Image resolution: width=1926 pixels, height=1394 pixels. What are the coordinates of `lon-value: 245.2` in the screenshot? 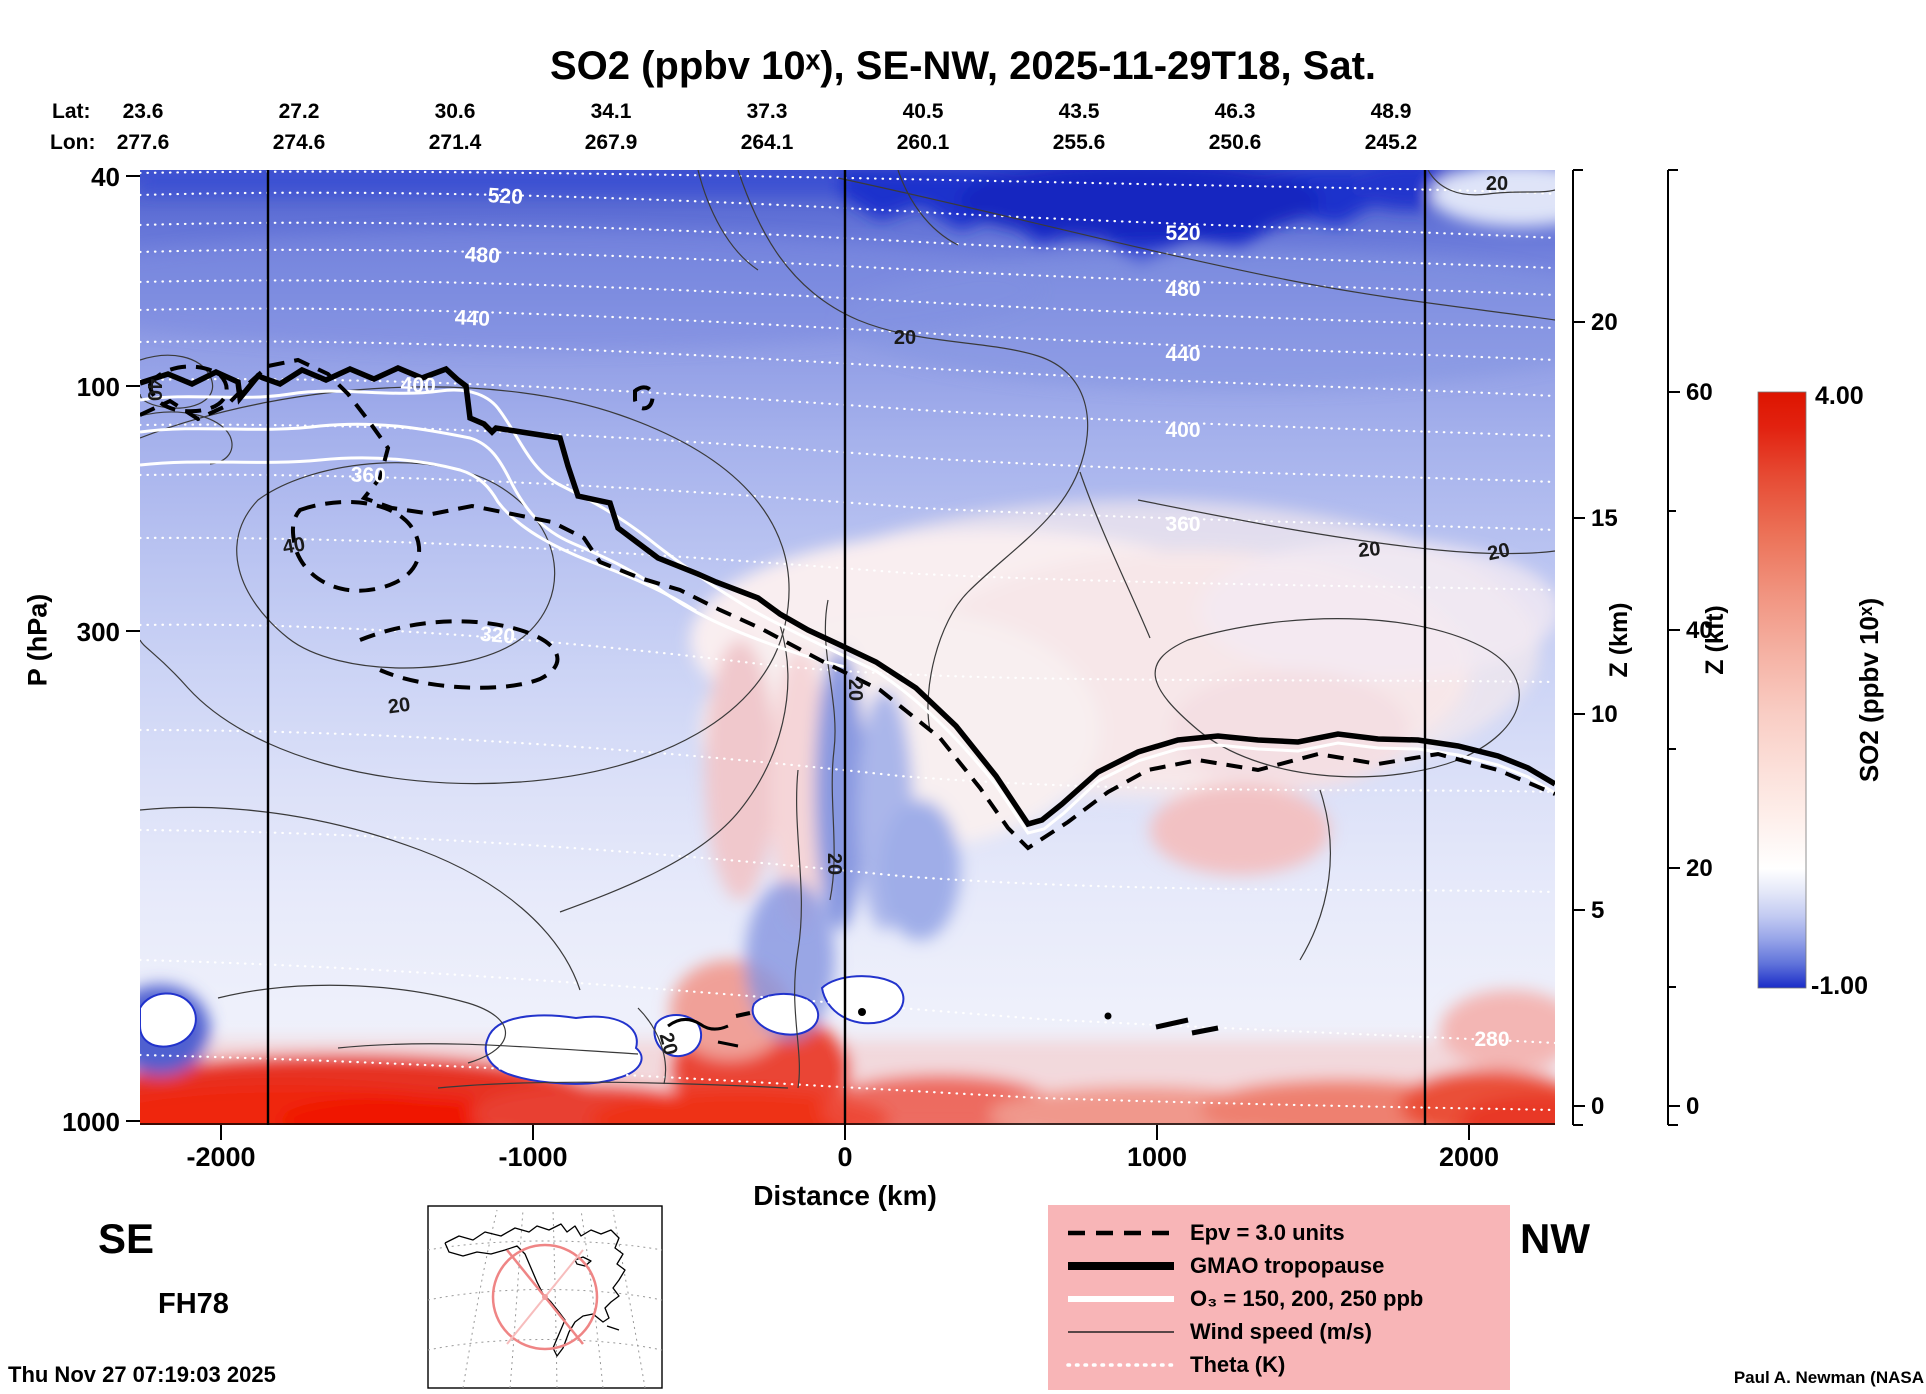 It's located at (1391, 142).